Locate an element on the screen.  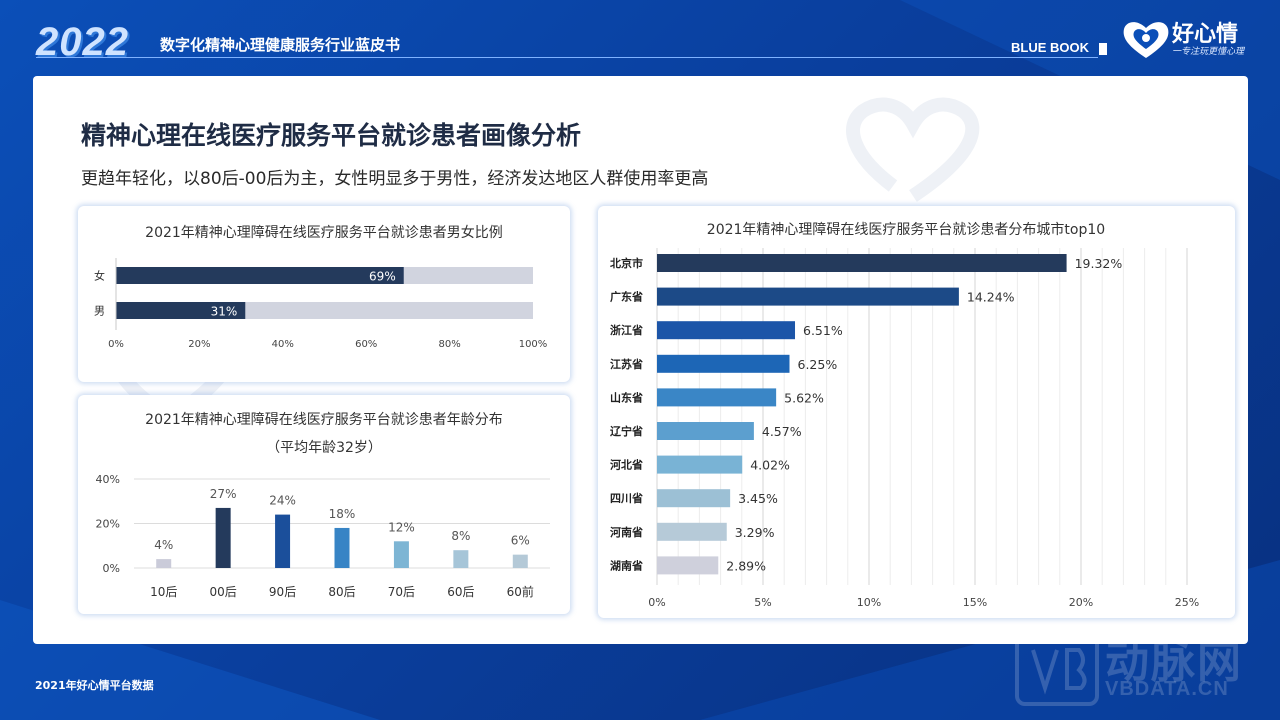
category-label: 山东省 is located at coordinates (626, 397).